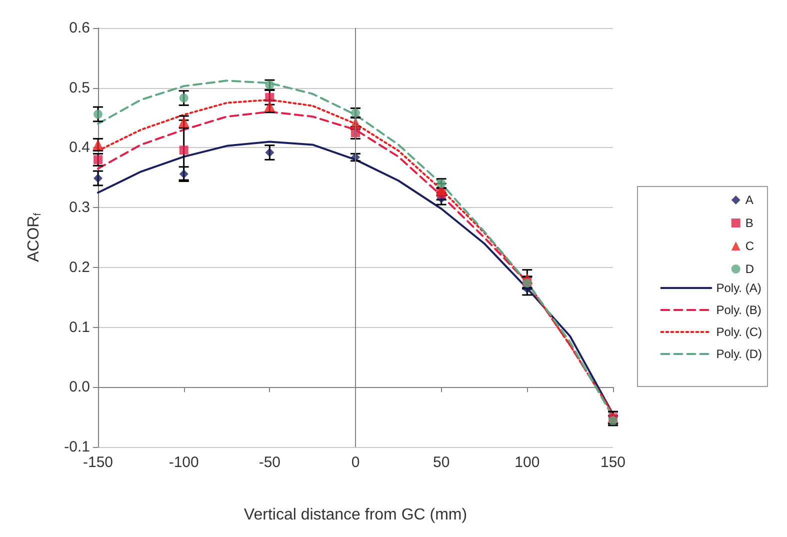  What do you see at coordinates (79, 327) in the screenshot?
I see `y-tick-label: 0.1` at bounding box center [79, 327].